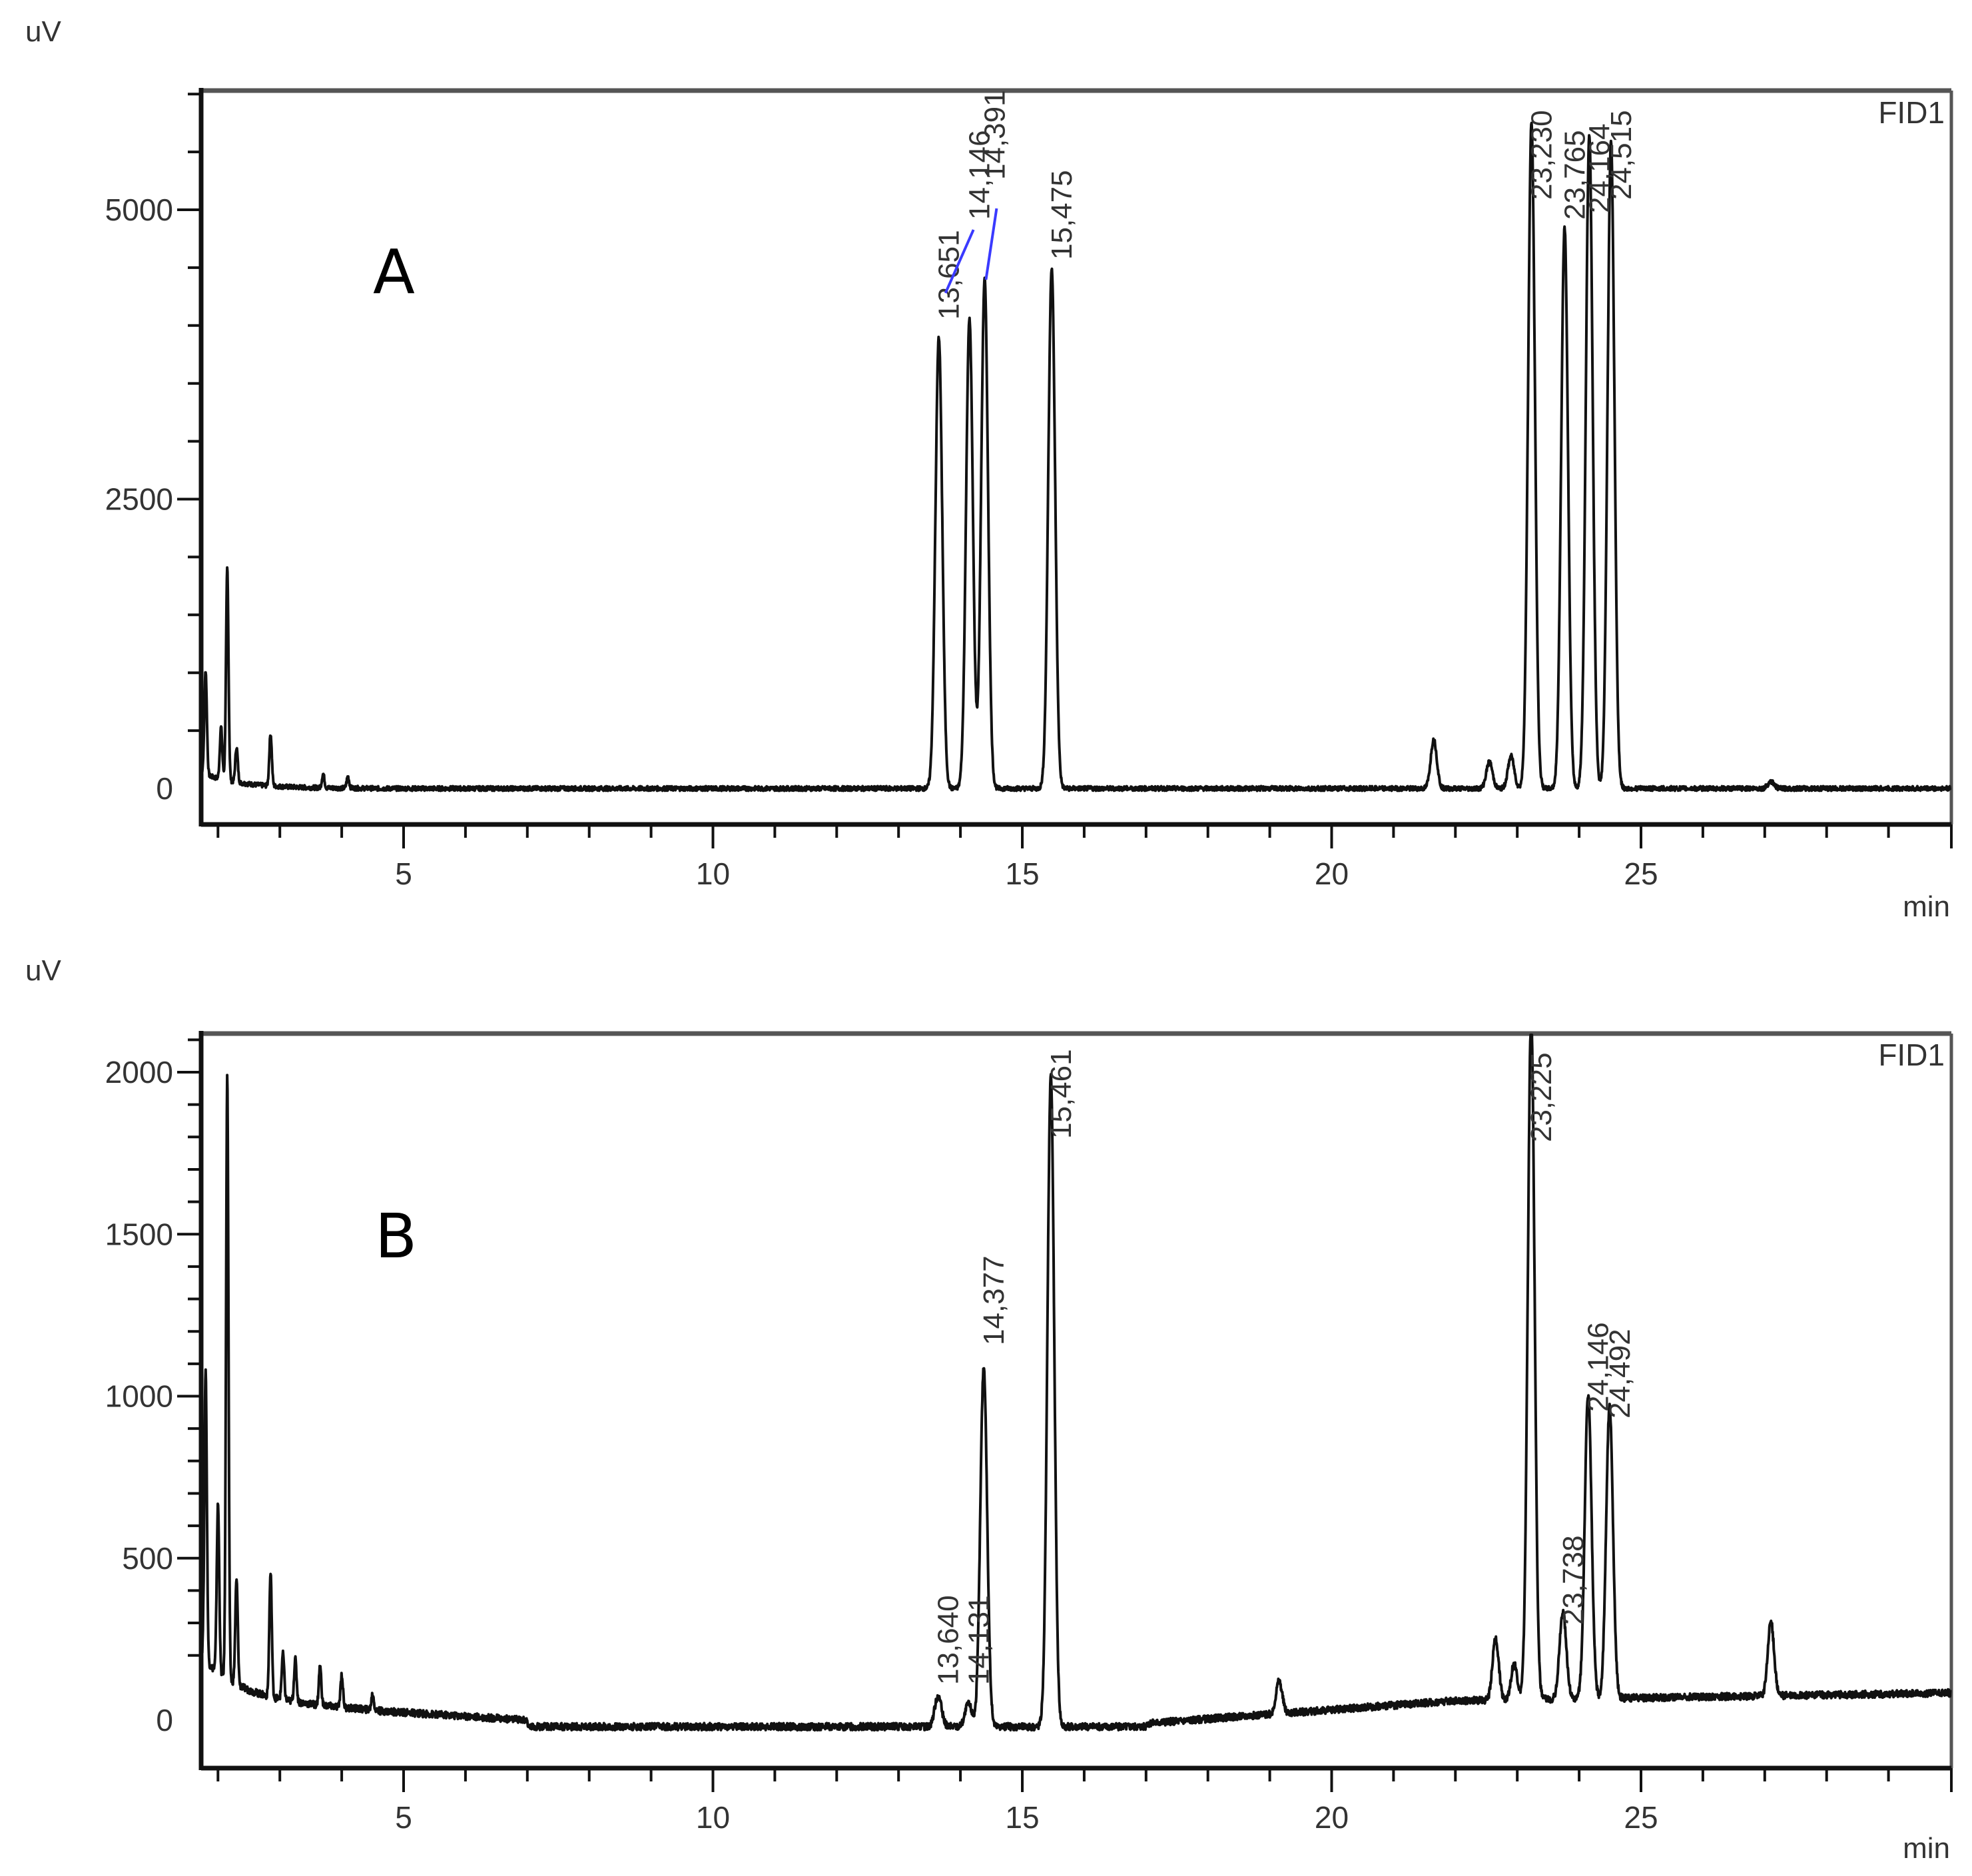 The image size is (1972, 1876). Describe the element at coordinates (1062, 215) in the screenshot. I see `peak-retention-label: 15,475` at that location.